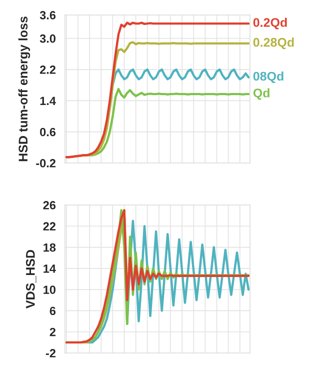 The height and width of the screenshot is (379, 319). What do you see at coordinates (273, 44) in the screenshot?
I see `series-label: 0.28Qd` at bounding box center [273, 44].